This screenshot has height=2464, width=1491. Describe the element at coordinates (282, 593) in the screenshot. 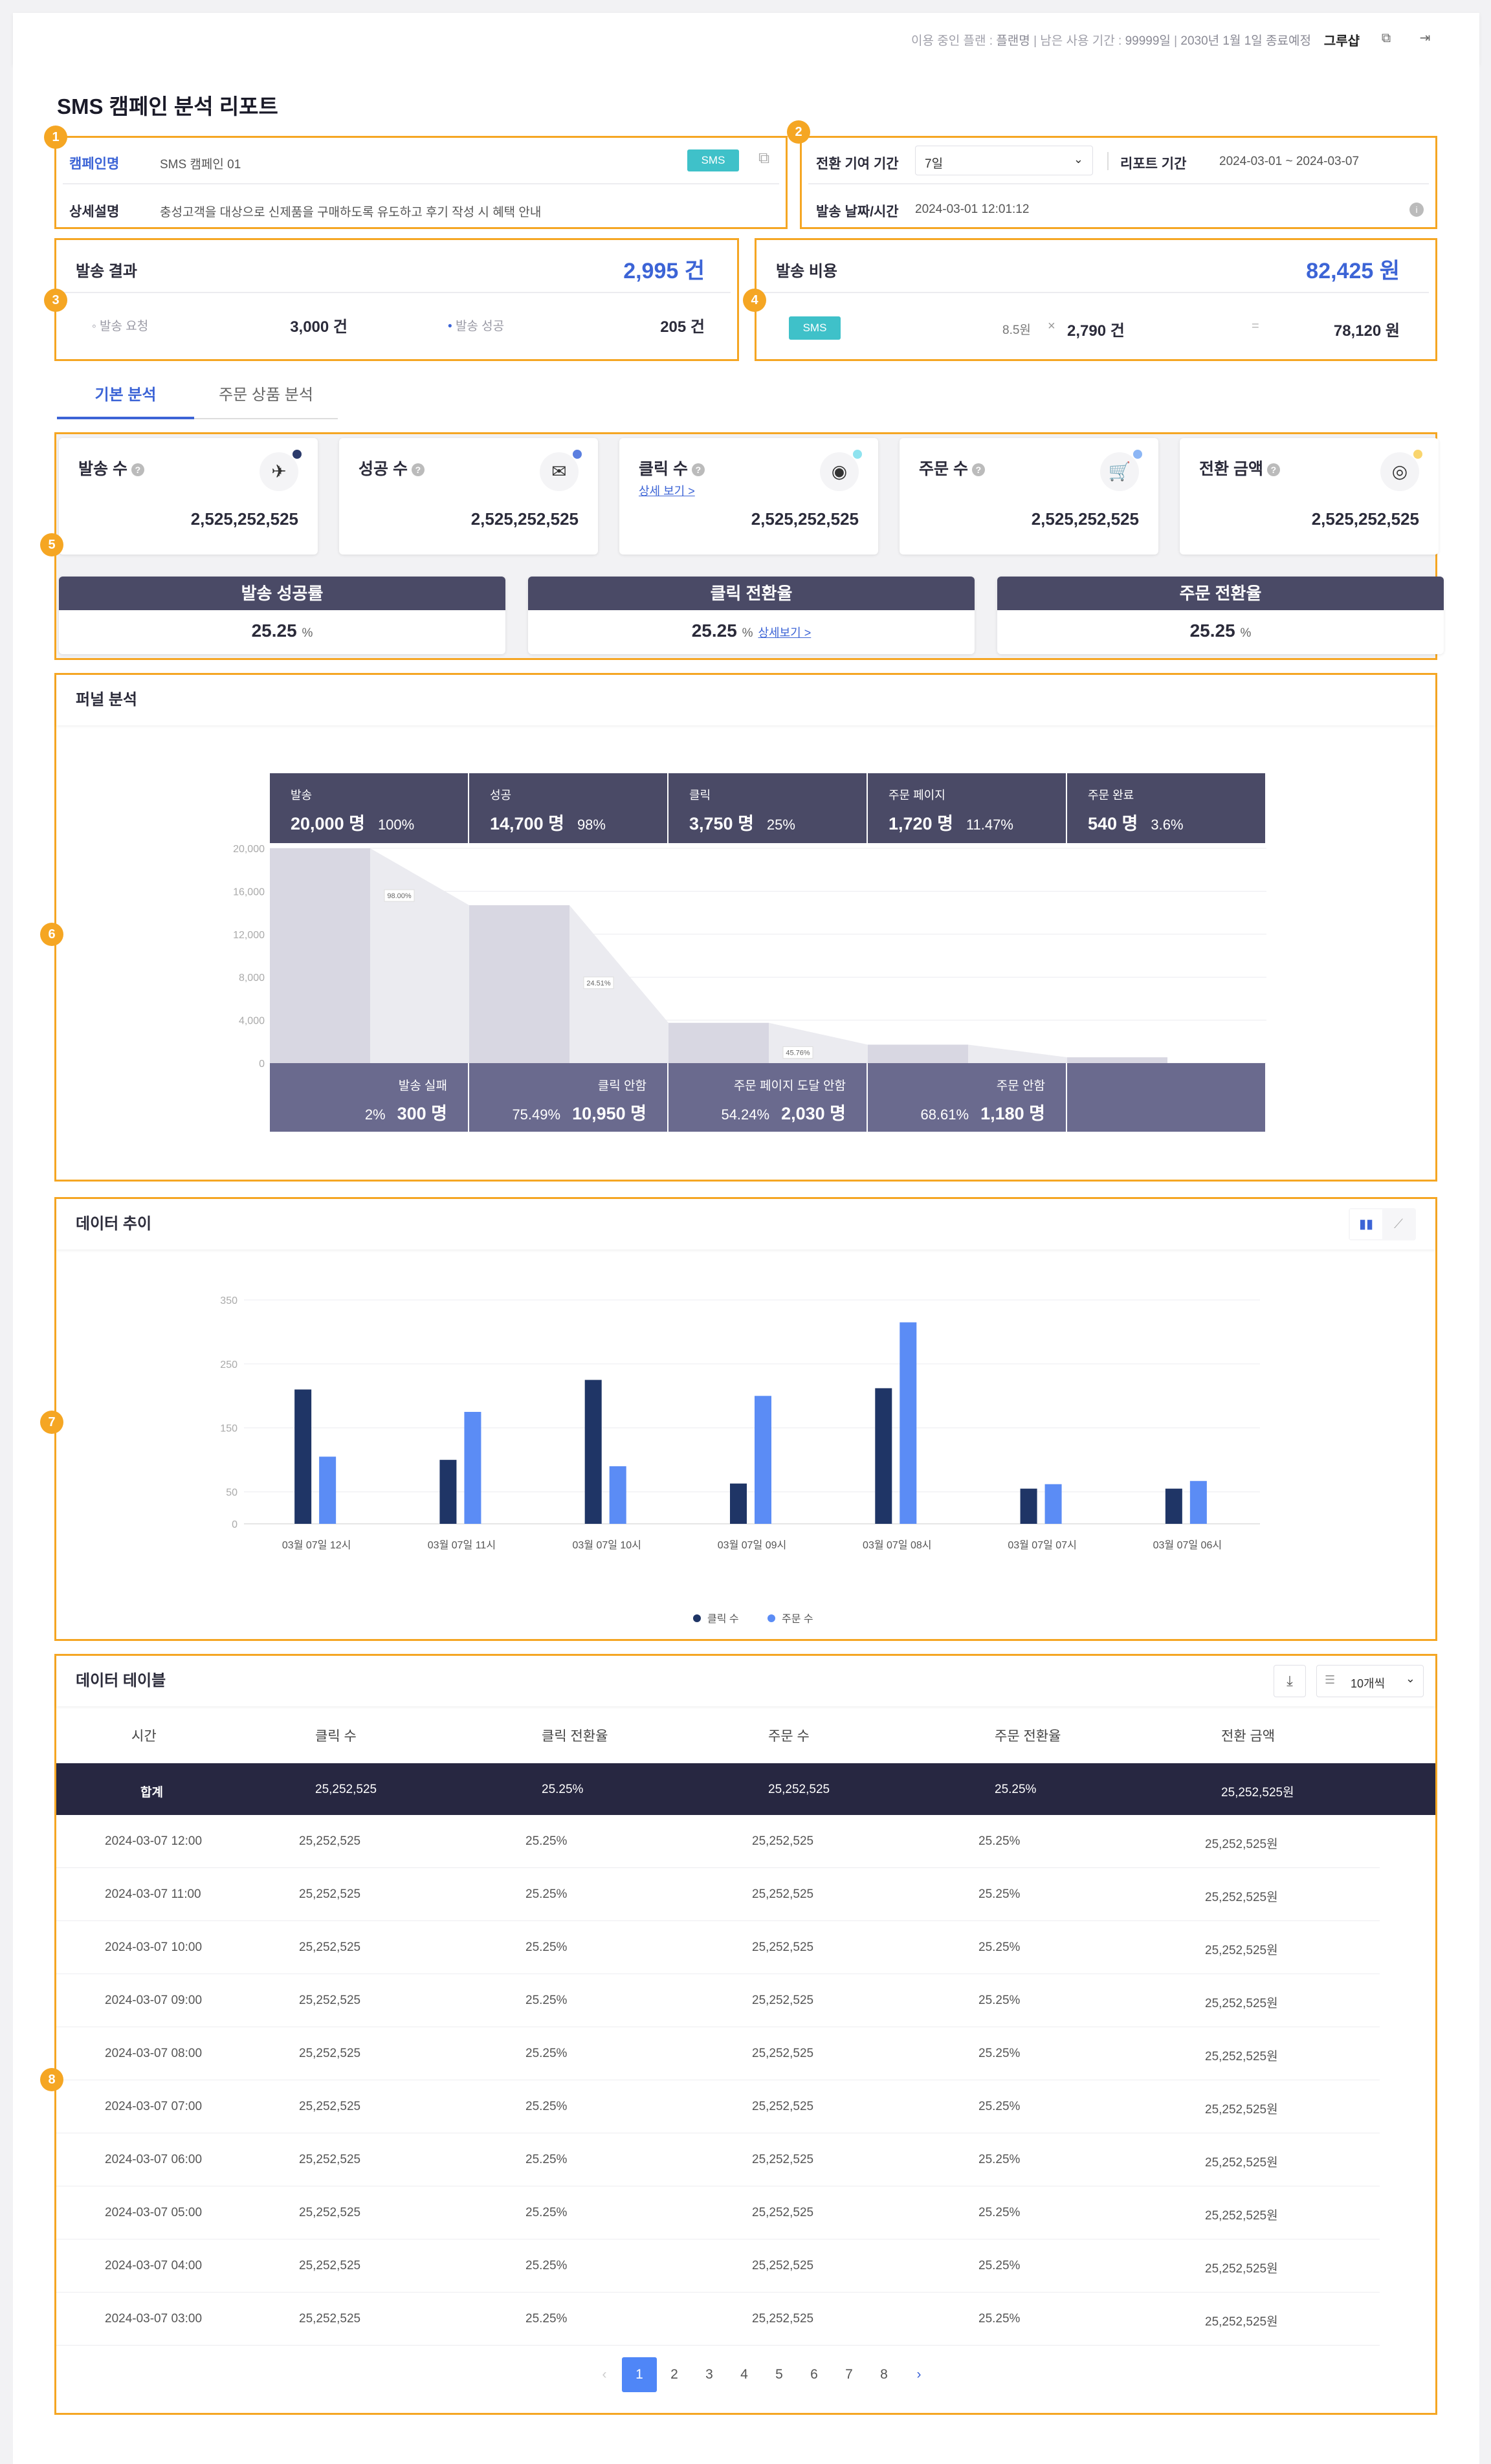

I see `rate-title: 발송 성공률` at that location.